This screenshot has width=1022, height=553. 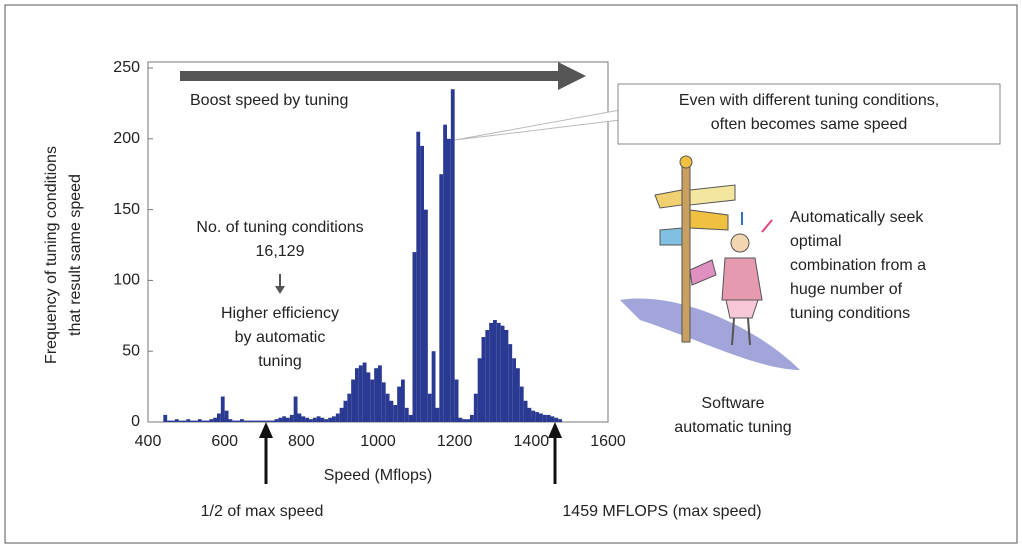 What do you see at coordinates (455, 441) in the screenshot?
I see `x-tick-label: 1200` at bounding box center [455, 441].